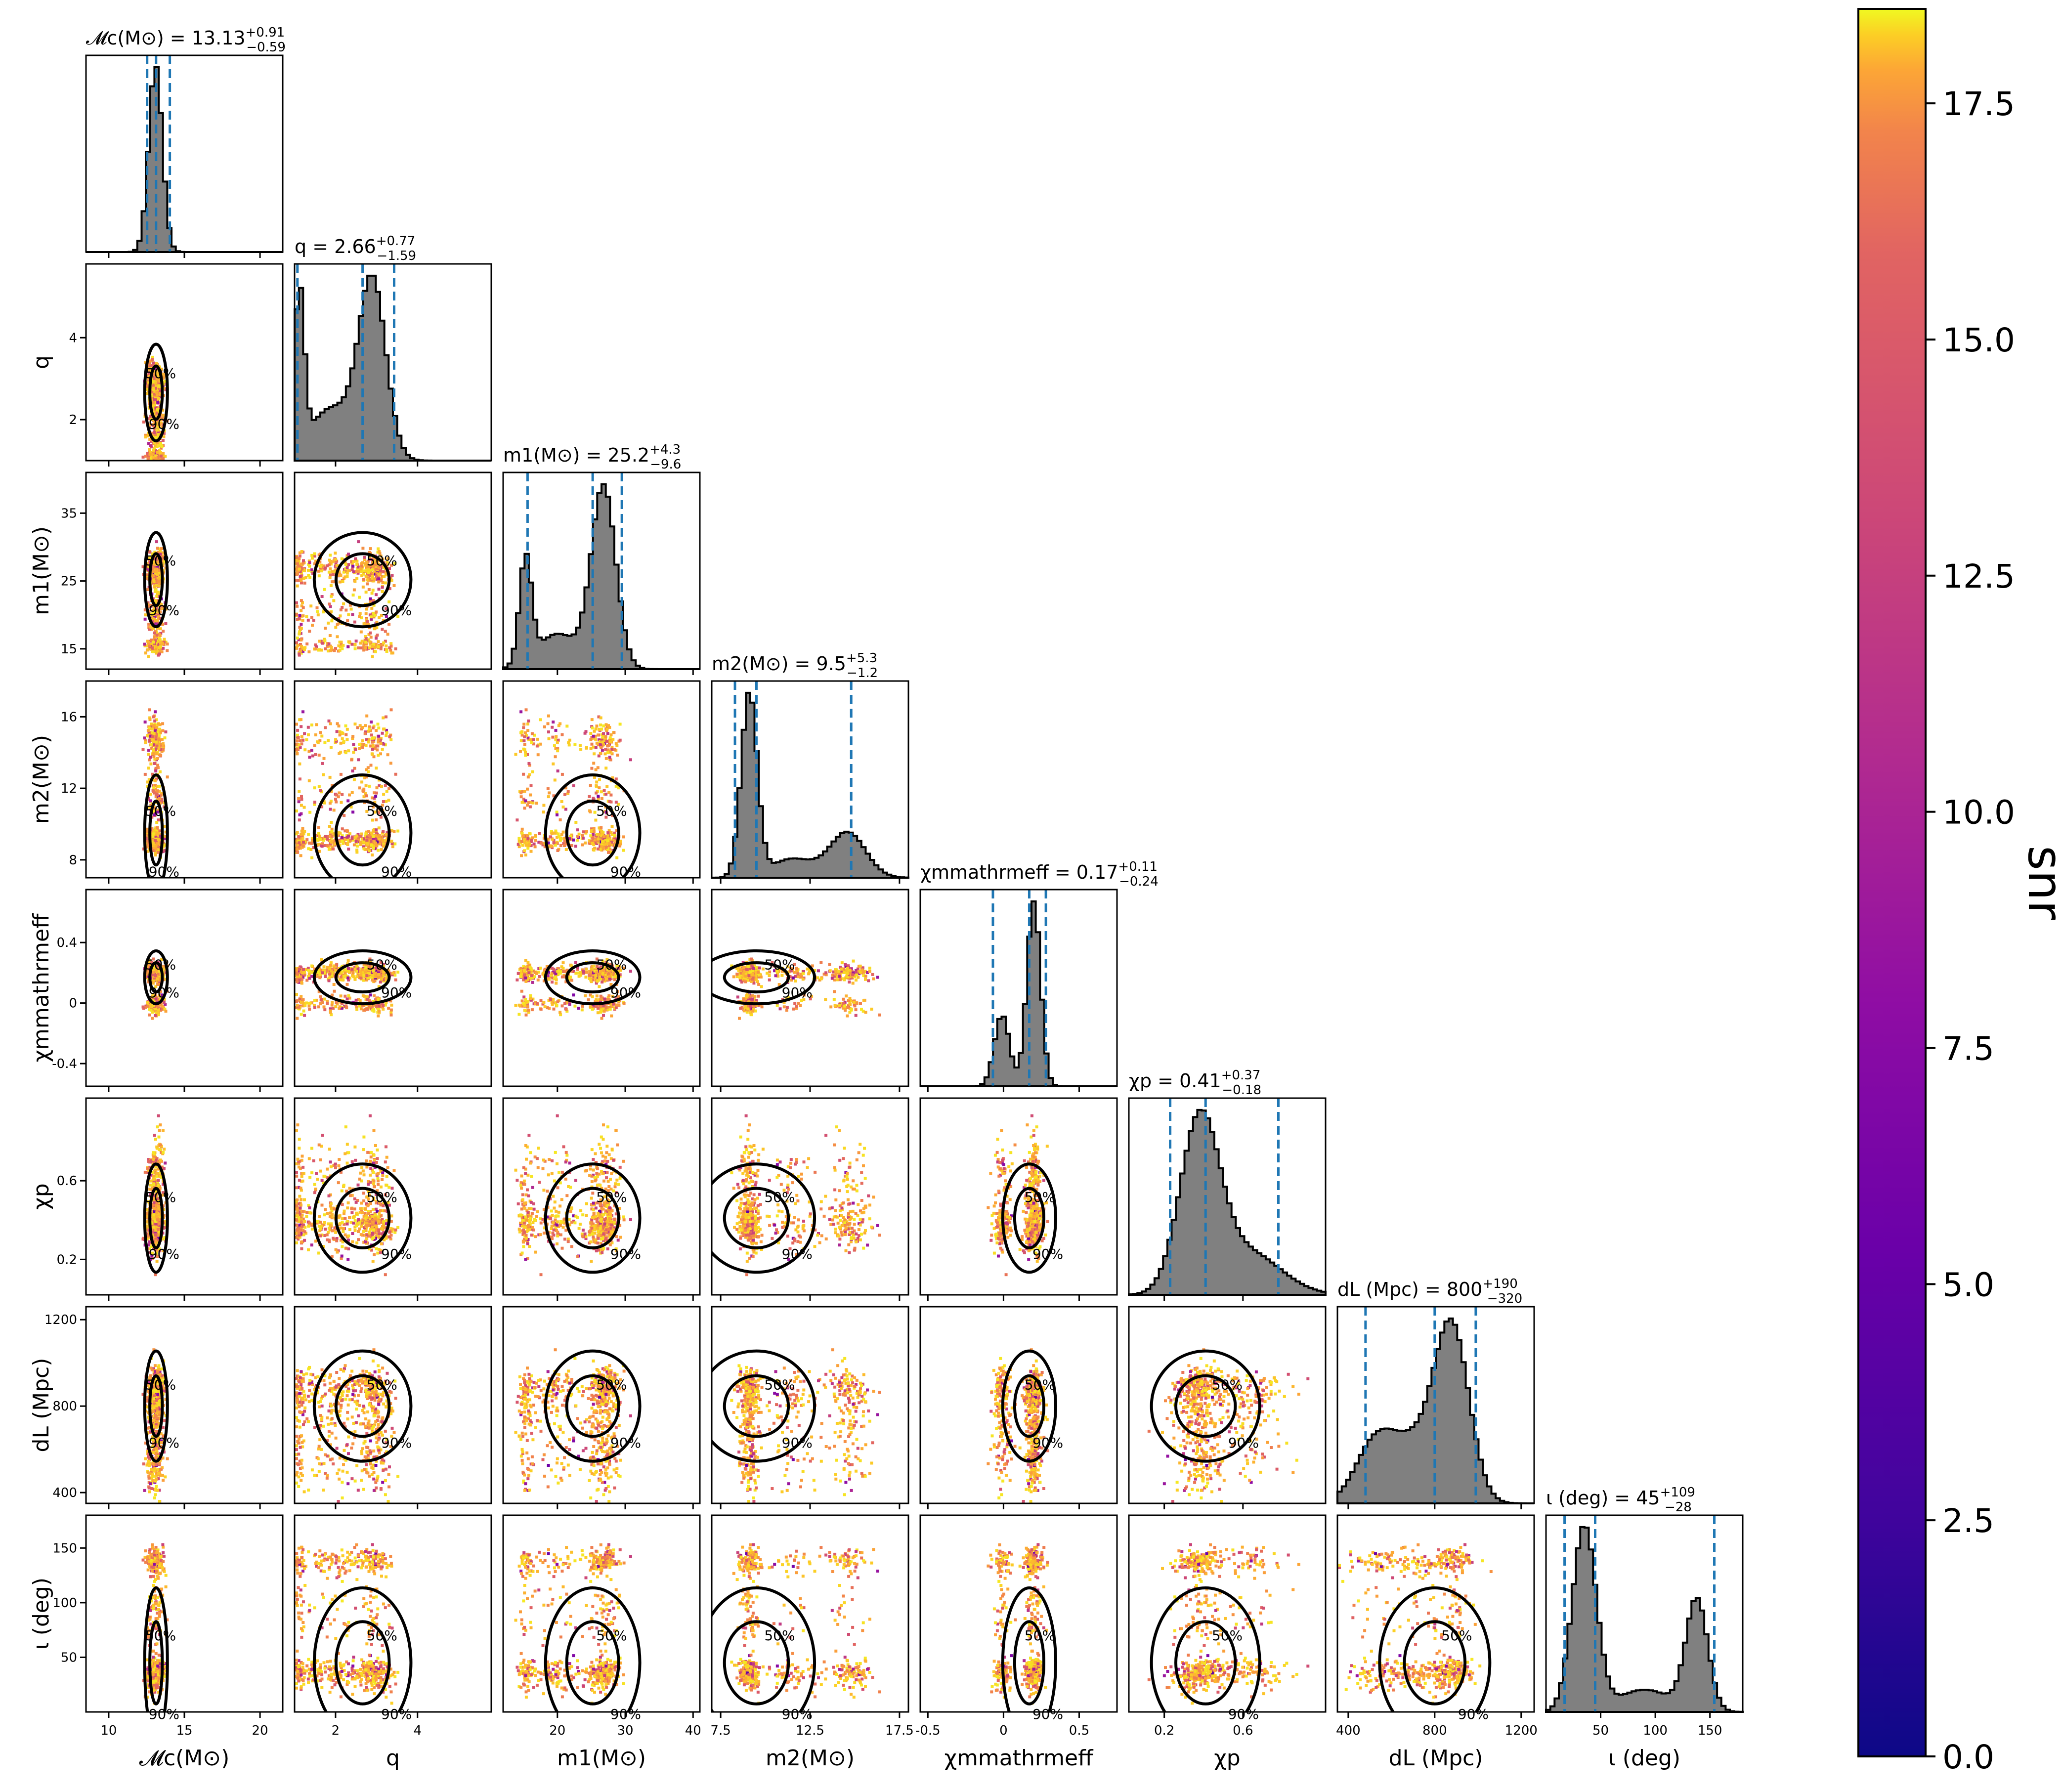  What do you see at coordinates (42, 779) in the screenshot?
I see `y-axis-label-m2: m2(M⊙)` at bounding box center [42, 779].